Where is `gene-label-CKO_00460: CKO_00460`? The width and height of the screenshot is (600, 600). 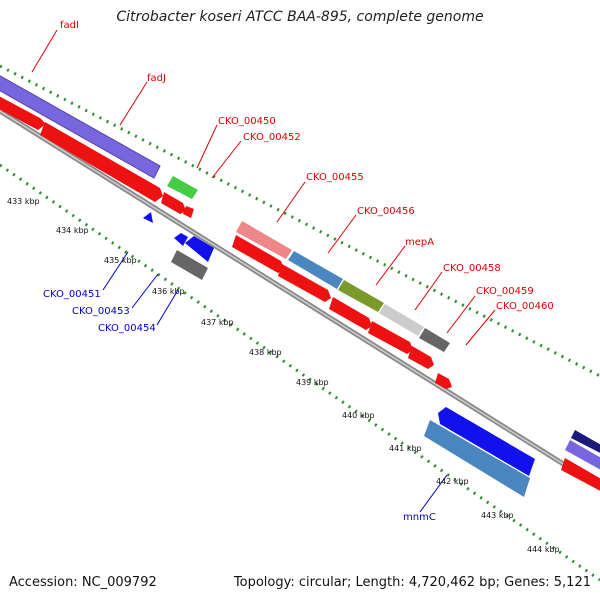
gene-label-CKO_00460: CKO_00460 is located at coordinates (525, 306).